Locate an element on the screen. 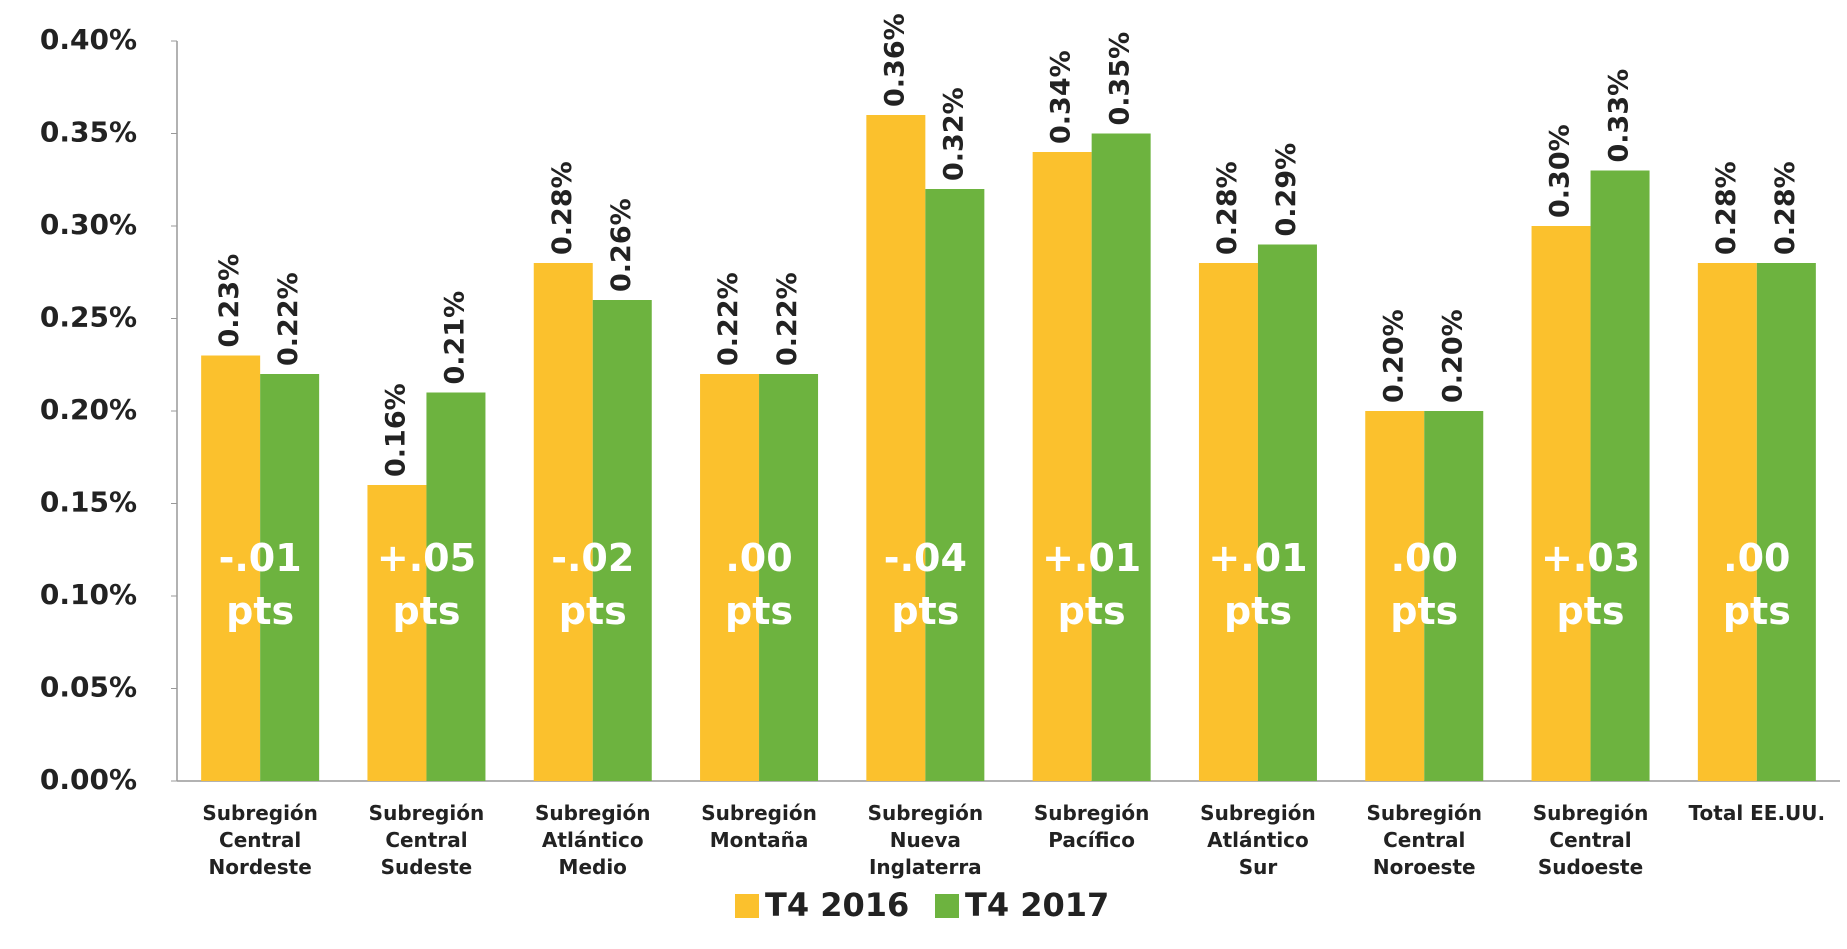  y-tick-label: 0.10% is located at coordinates (88, 594).